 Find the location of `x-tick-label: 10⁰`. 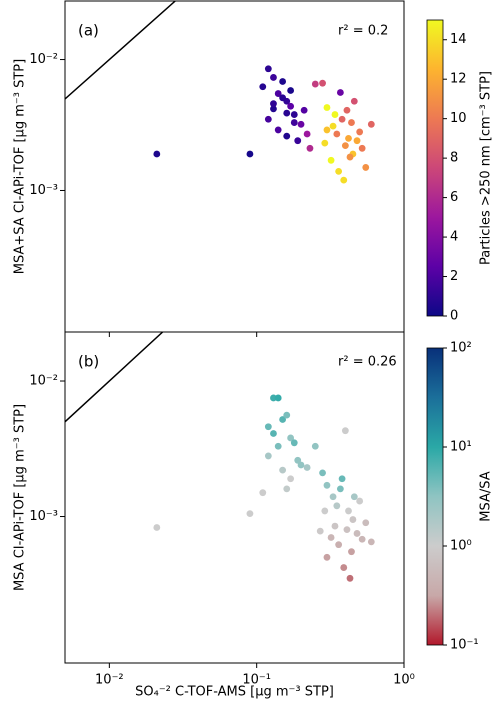

x-tick-label: 10⁰ is located at coordinates (404, 680).